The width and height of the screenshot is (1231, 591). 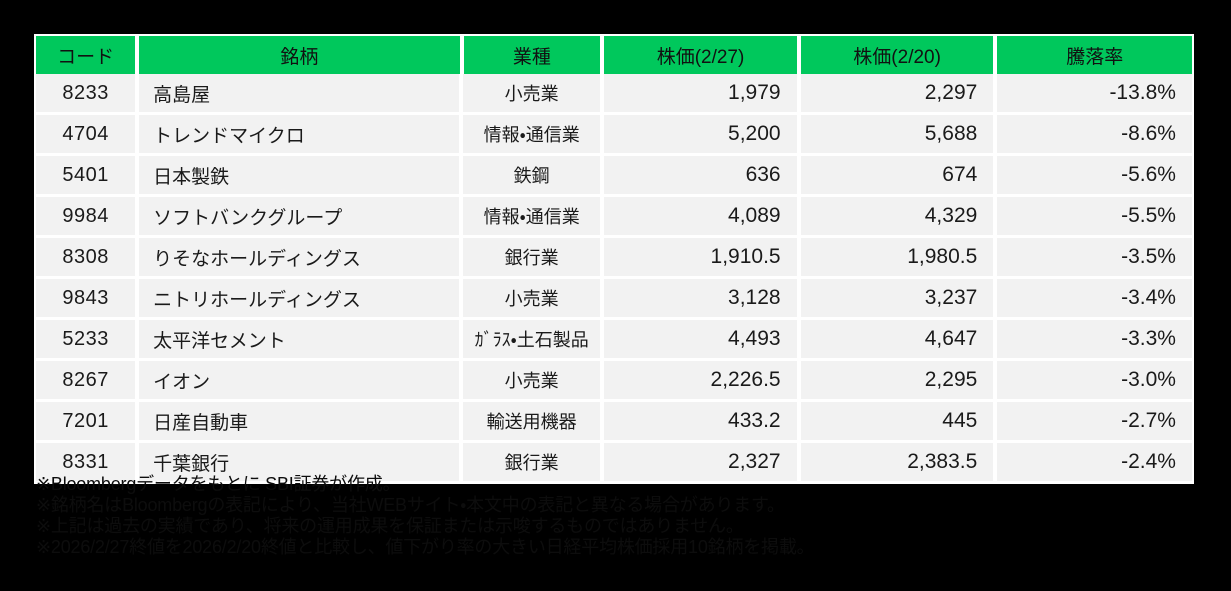 What do you see at coordinates (299, 175) in the screenshot?
I see `cell-name: 日本製鉄` at bounding box center [299, 175].